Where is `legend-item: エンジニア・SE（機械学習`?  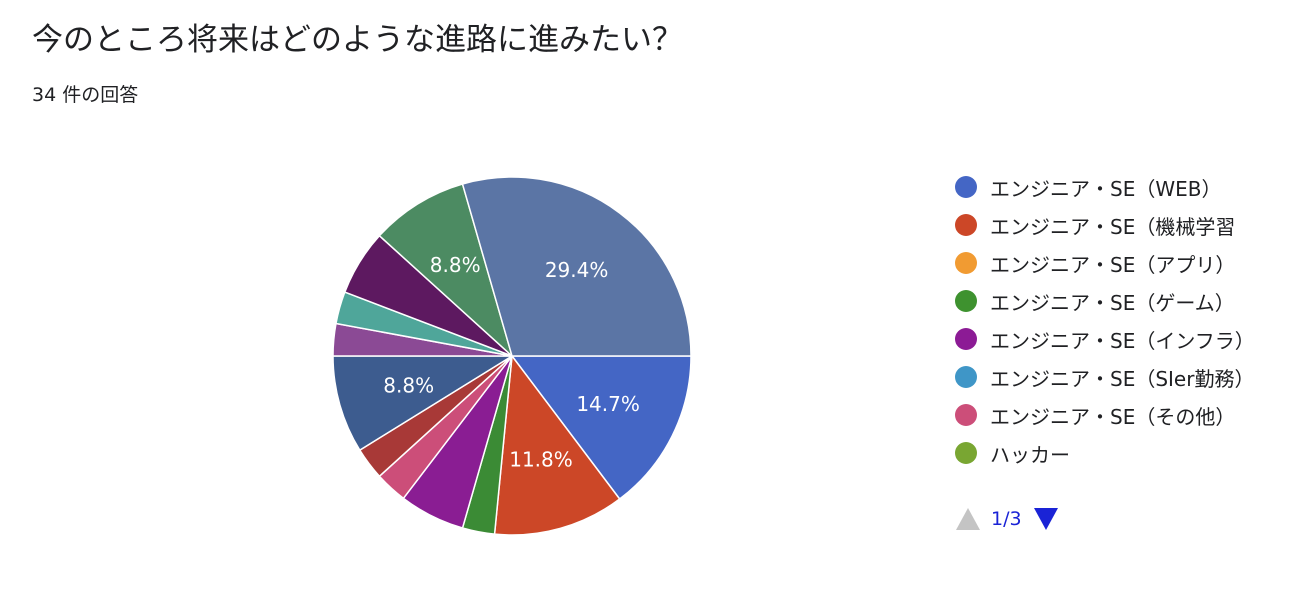
legend-item: エンジニア・SE（機械学習 is located at coordinates (1122, 225).